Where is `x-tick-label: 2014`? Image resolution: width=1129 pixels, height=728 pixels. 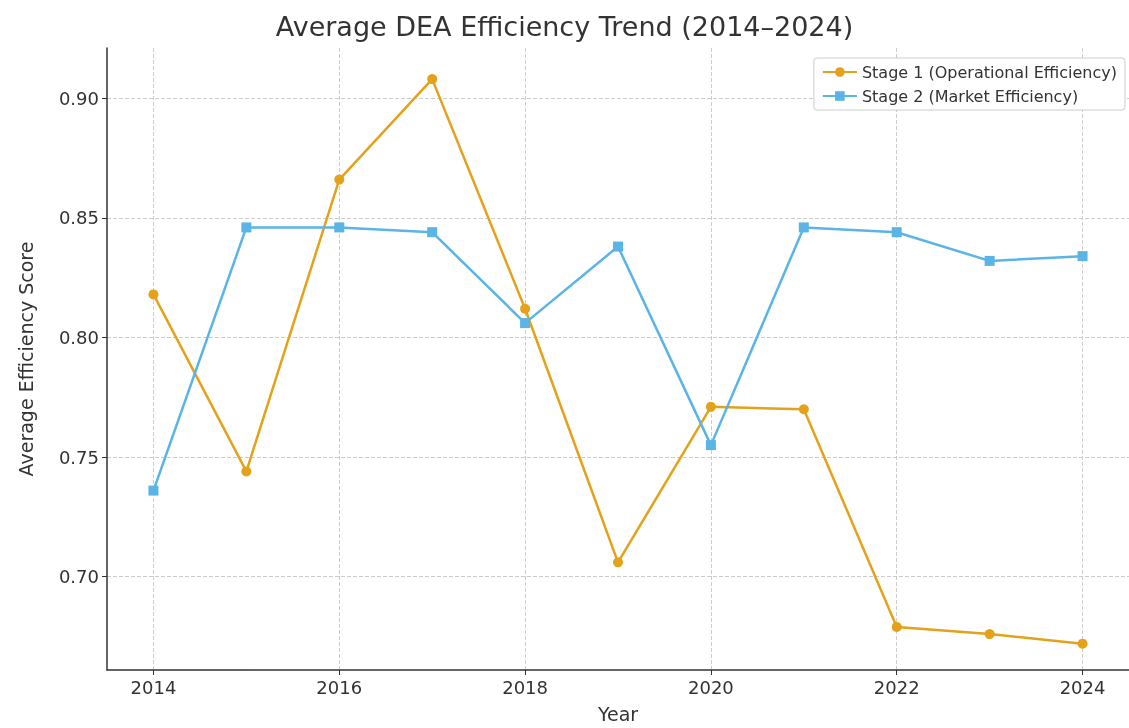
x-tick-label: 2014 is located at coordinates (153, 687).